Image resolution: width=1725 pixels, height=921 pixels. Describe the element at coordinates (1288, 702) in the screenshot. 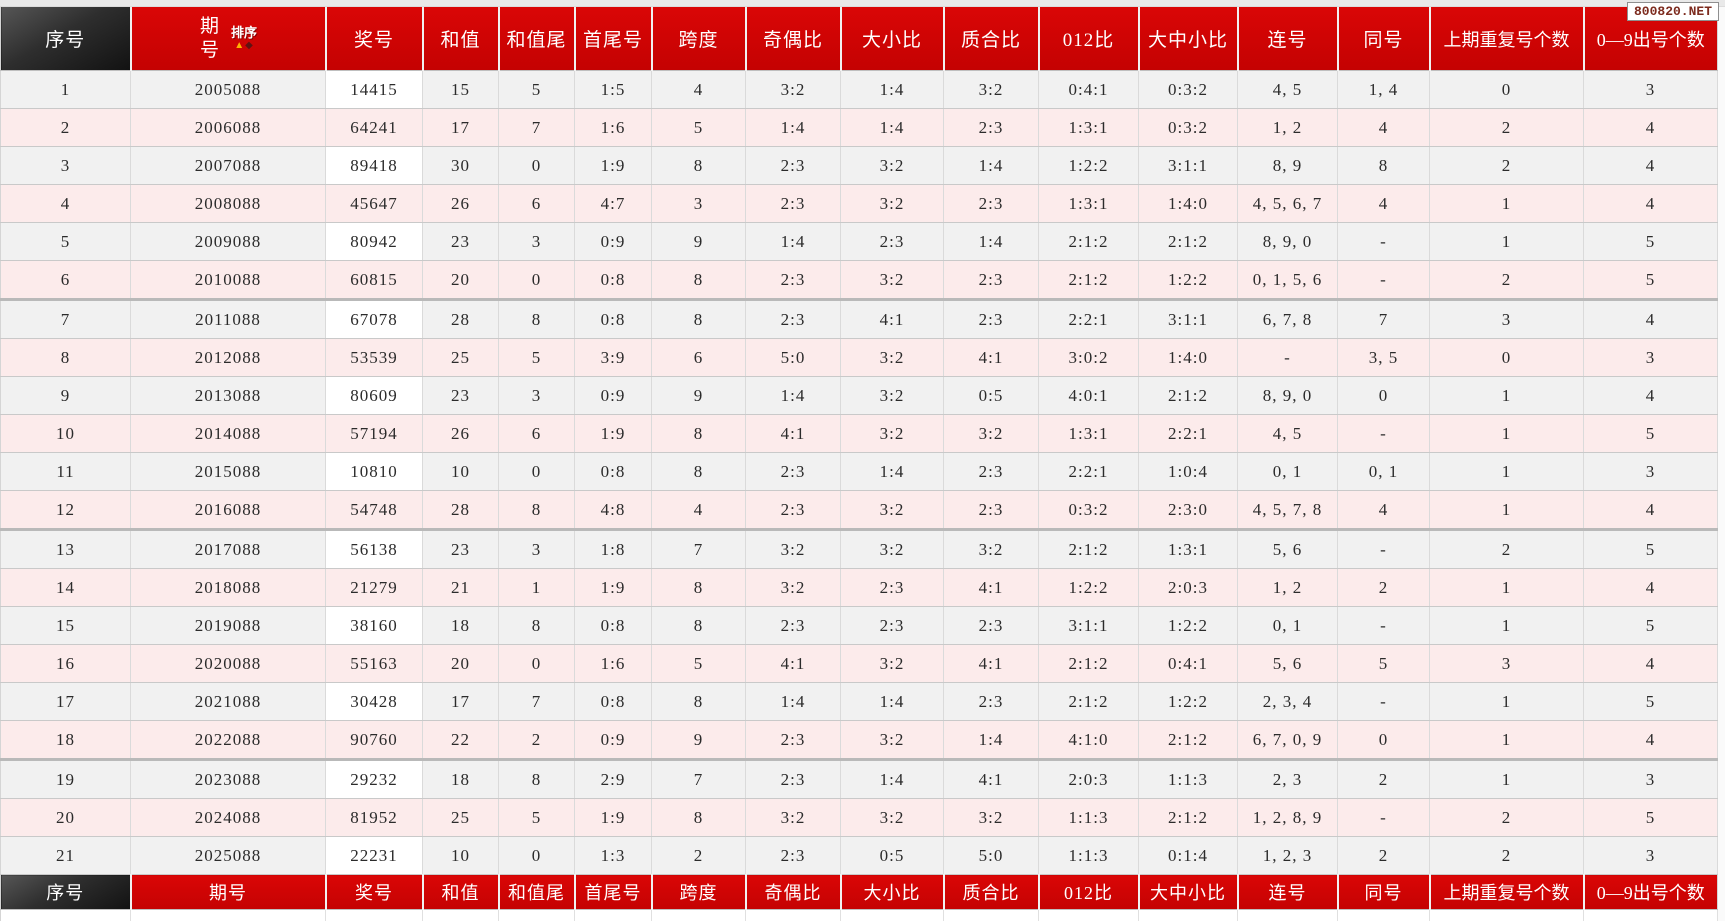

I see `cell-consecutive: 2, 3, 4` at that location.